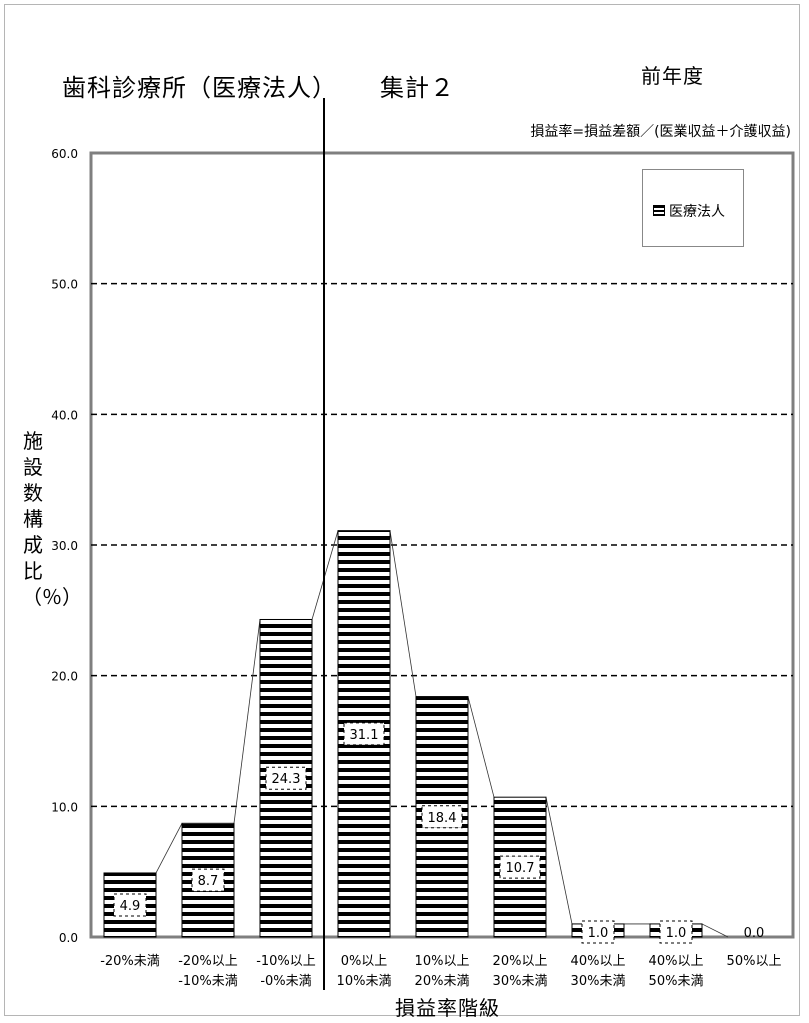  I want to click on x-tick-label: 20%未満, so click(442, 981).